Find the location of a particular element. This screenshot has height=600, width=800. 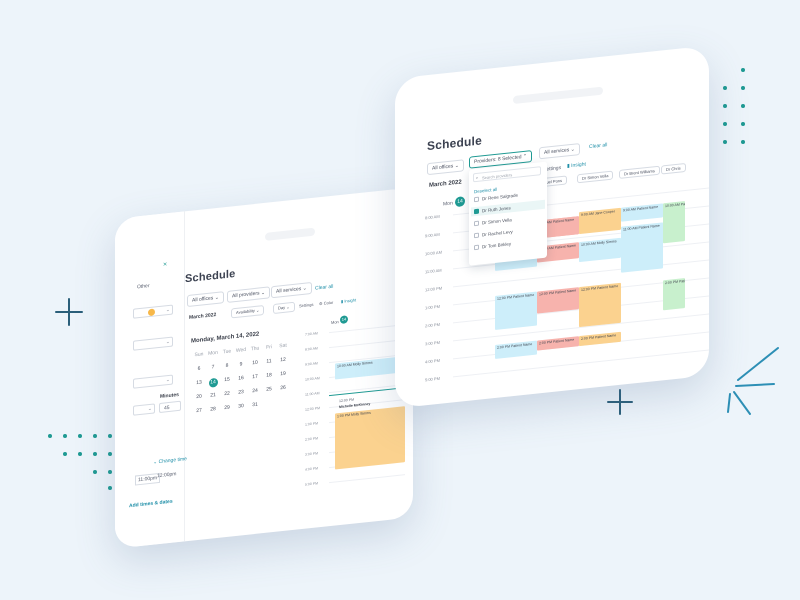

weekday-header: Sun is located at coordinates (199, 355).